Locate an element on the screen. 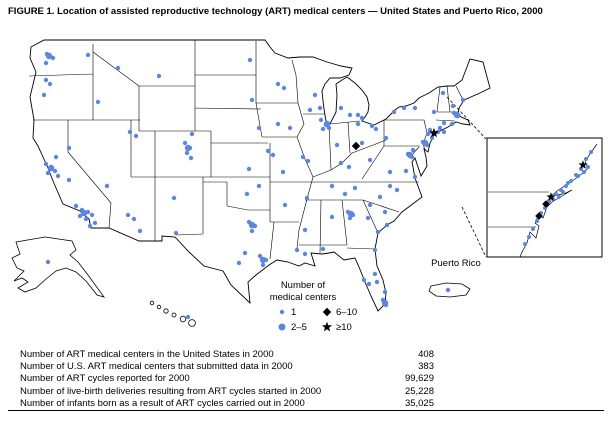  stat-value: 99,629 is located at coordinates (419, 379).